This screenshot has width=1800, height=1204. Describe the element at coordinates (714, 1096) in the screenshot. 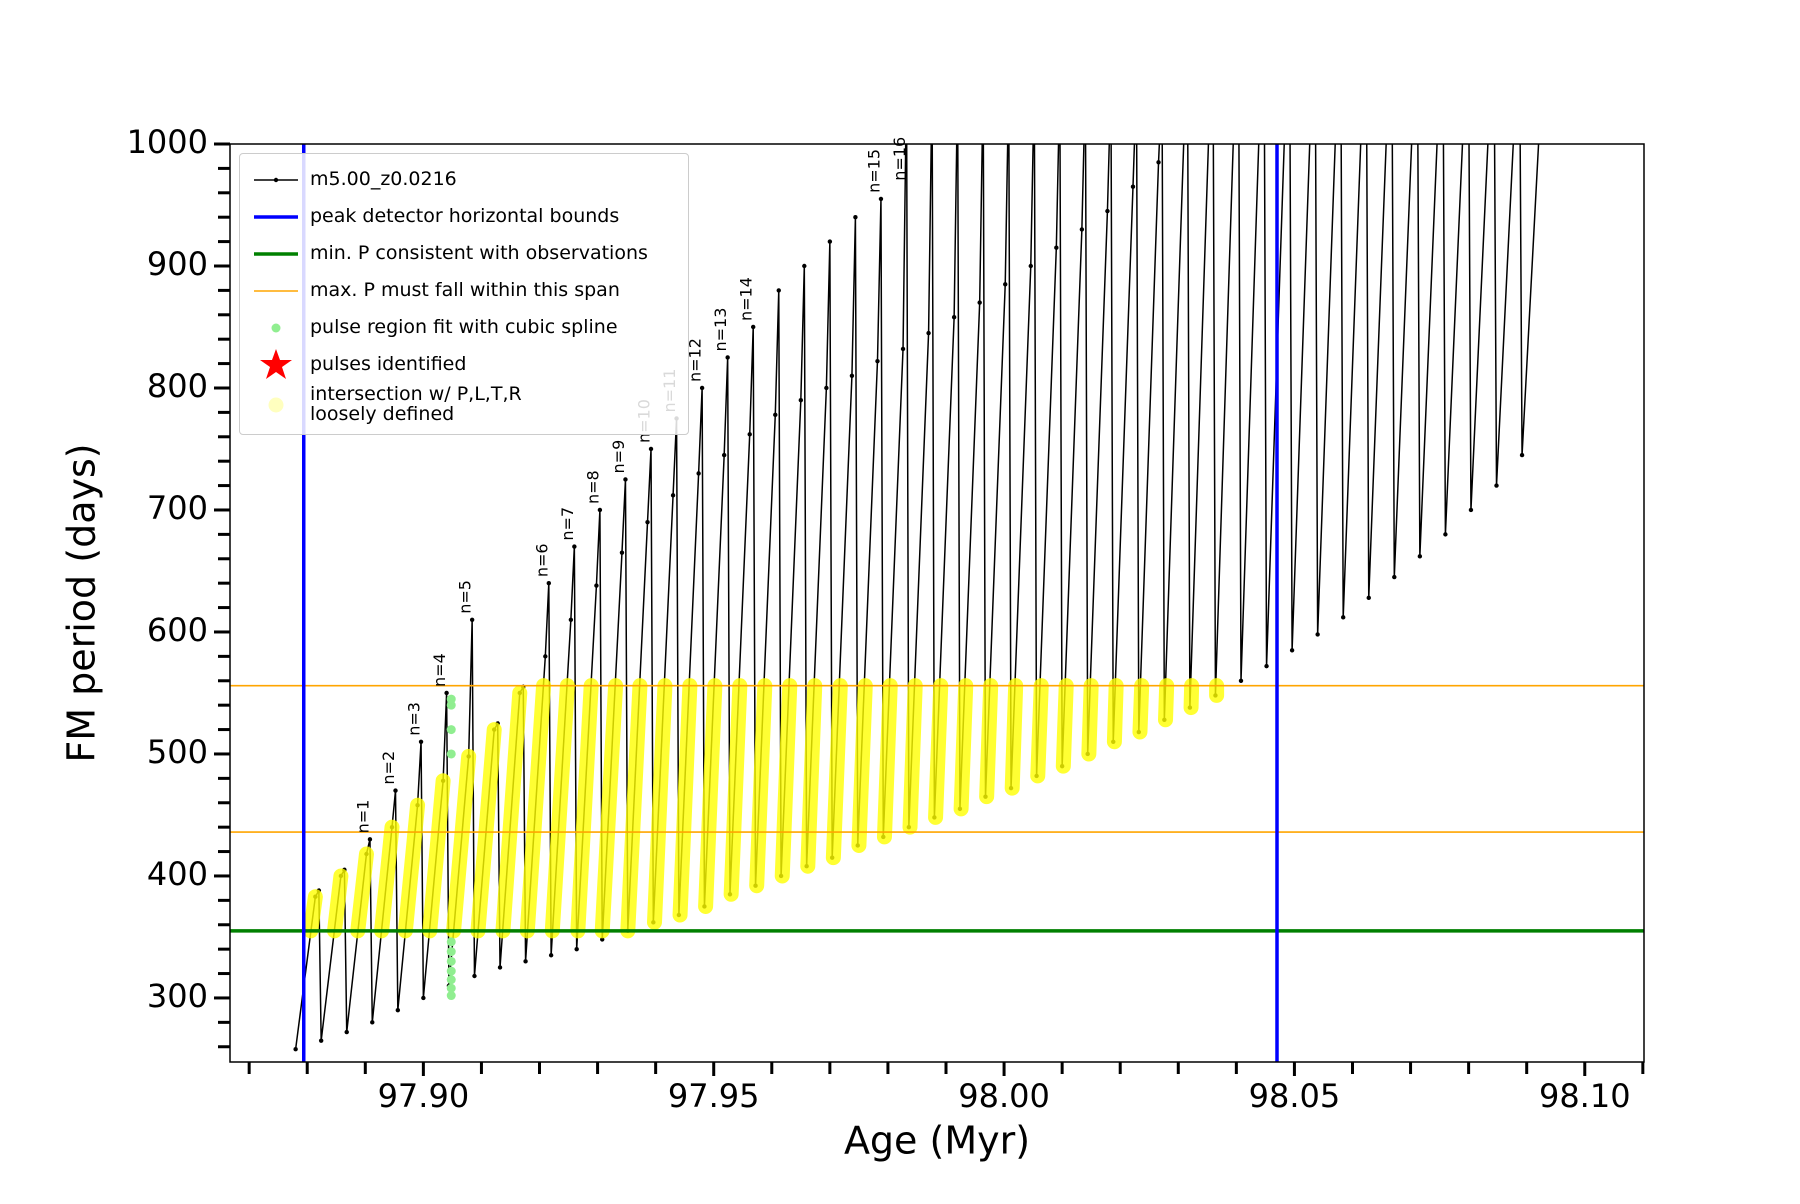

I see `x-tick-label: 97.95` at that location.